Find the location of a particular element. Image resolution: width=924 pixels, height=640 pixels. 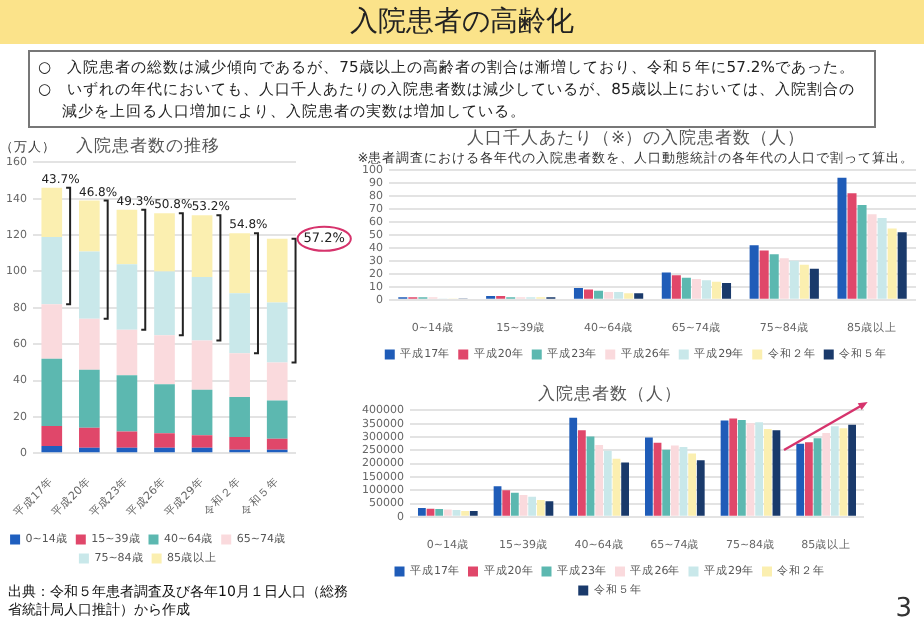

text: 入院患者の高齢化 is located at coordinates (462, 22).